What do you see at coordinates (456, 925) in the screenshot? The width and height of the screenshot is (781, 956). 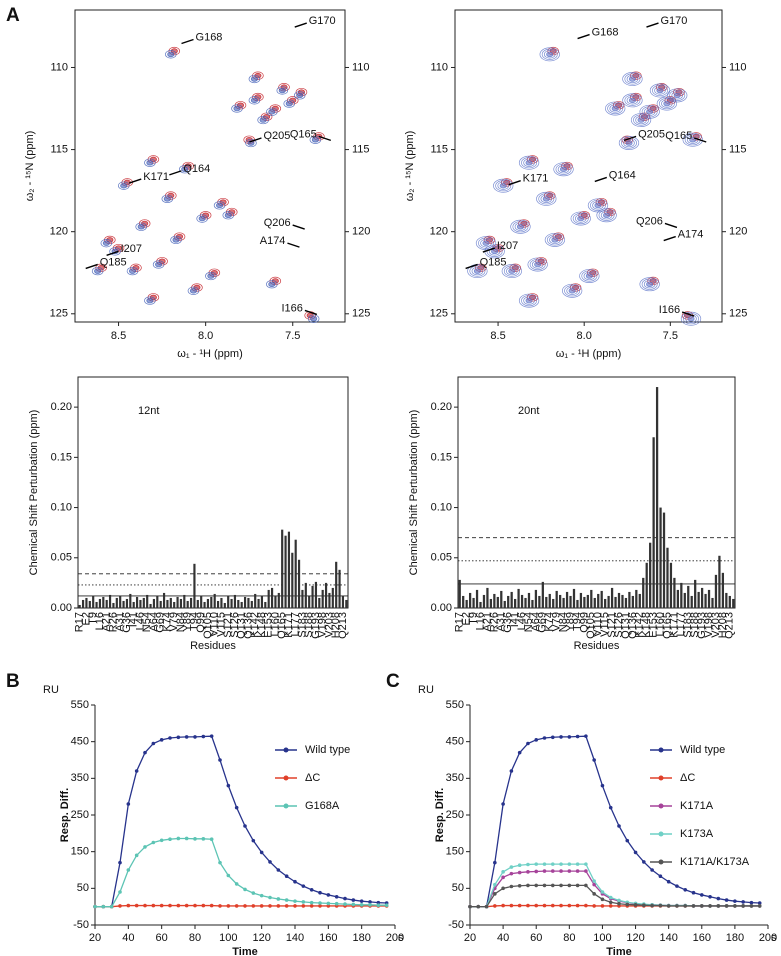 I see `y-tick-label: -50` at bounding box center [456, 925].